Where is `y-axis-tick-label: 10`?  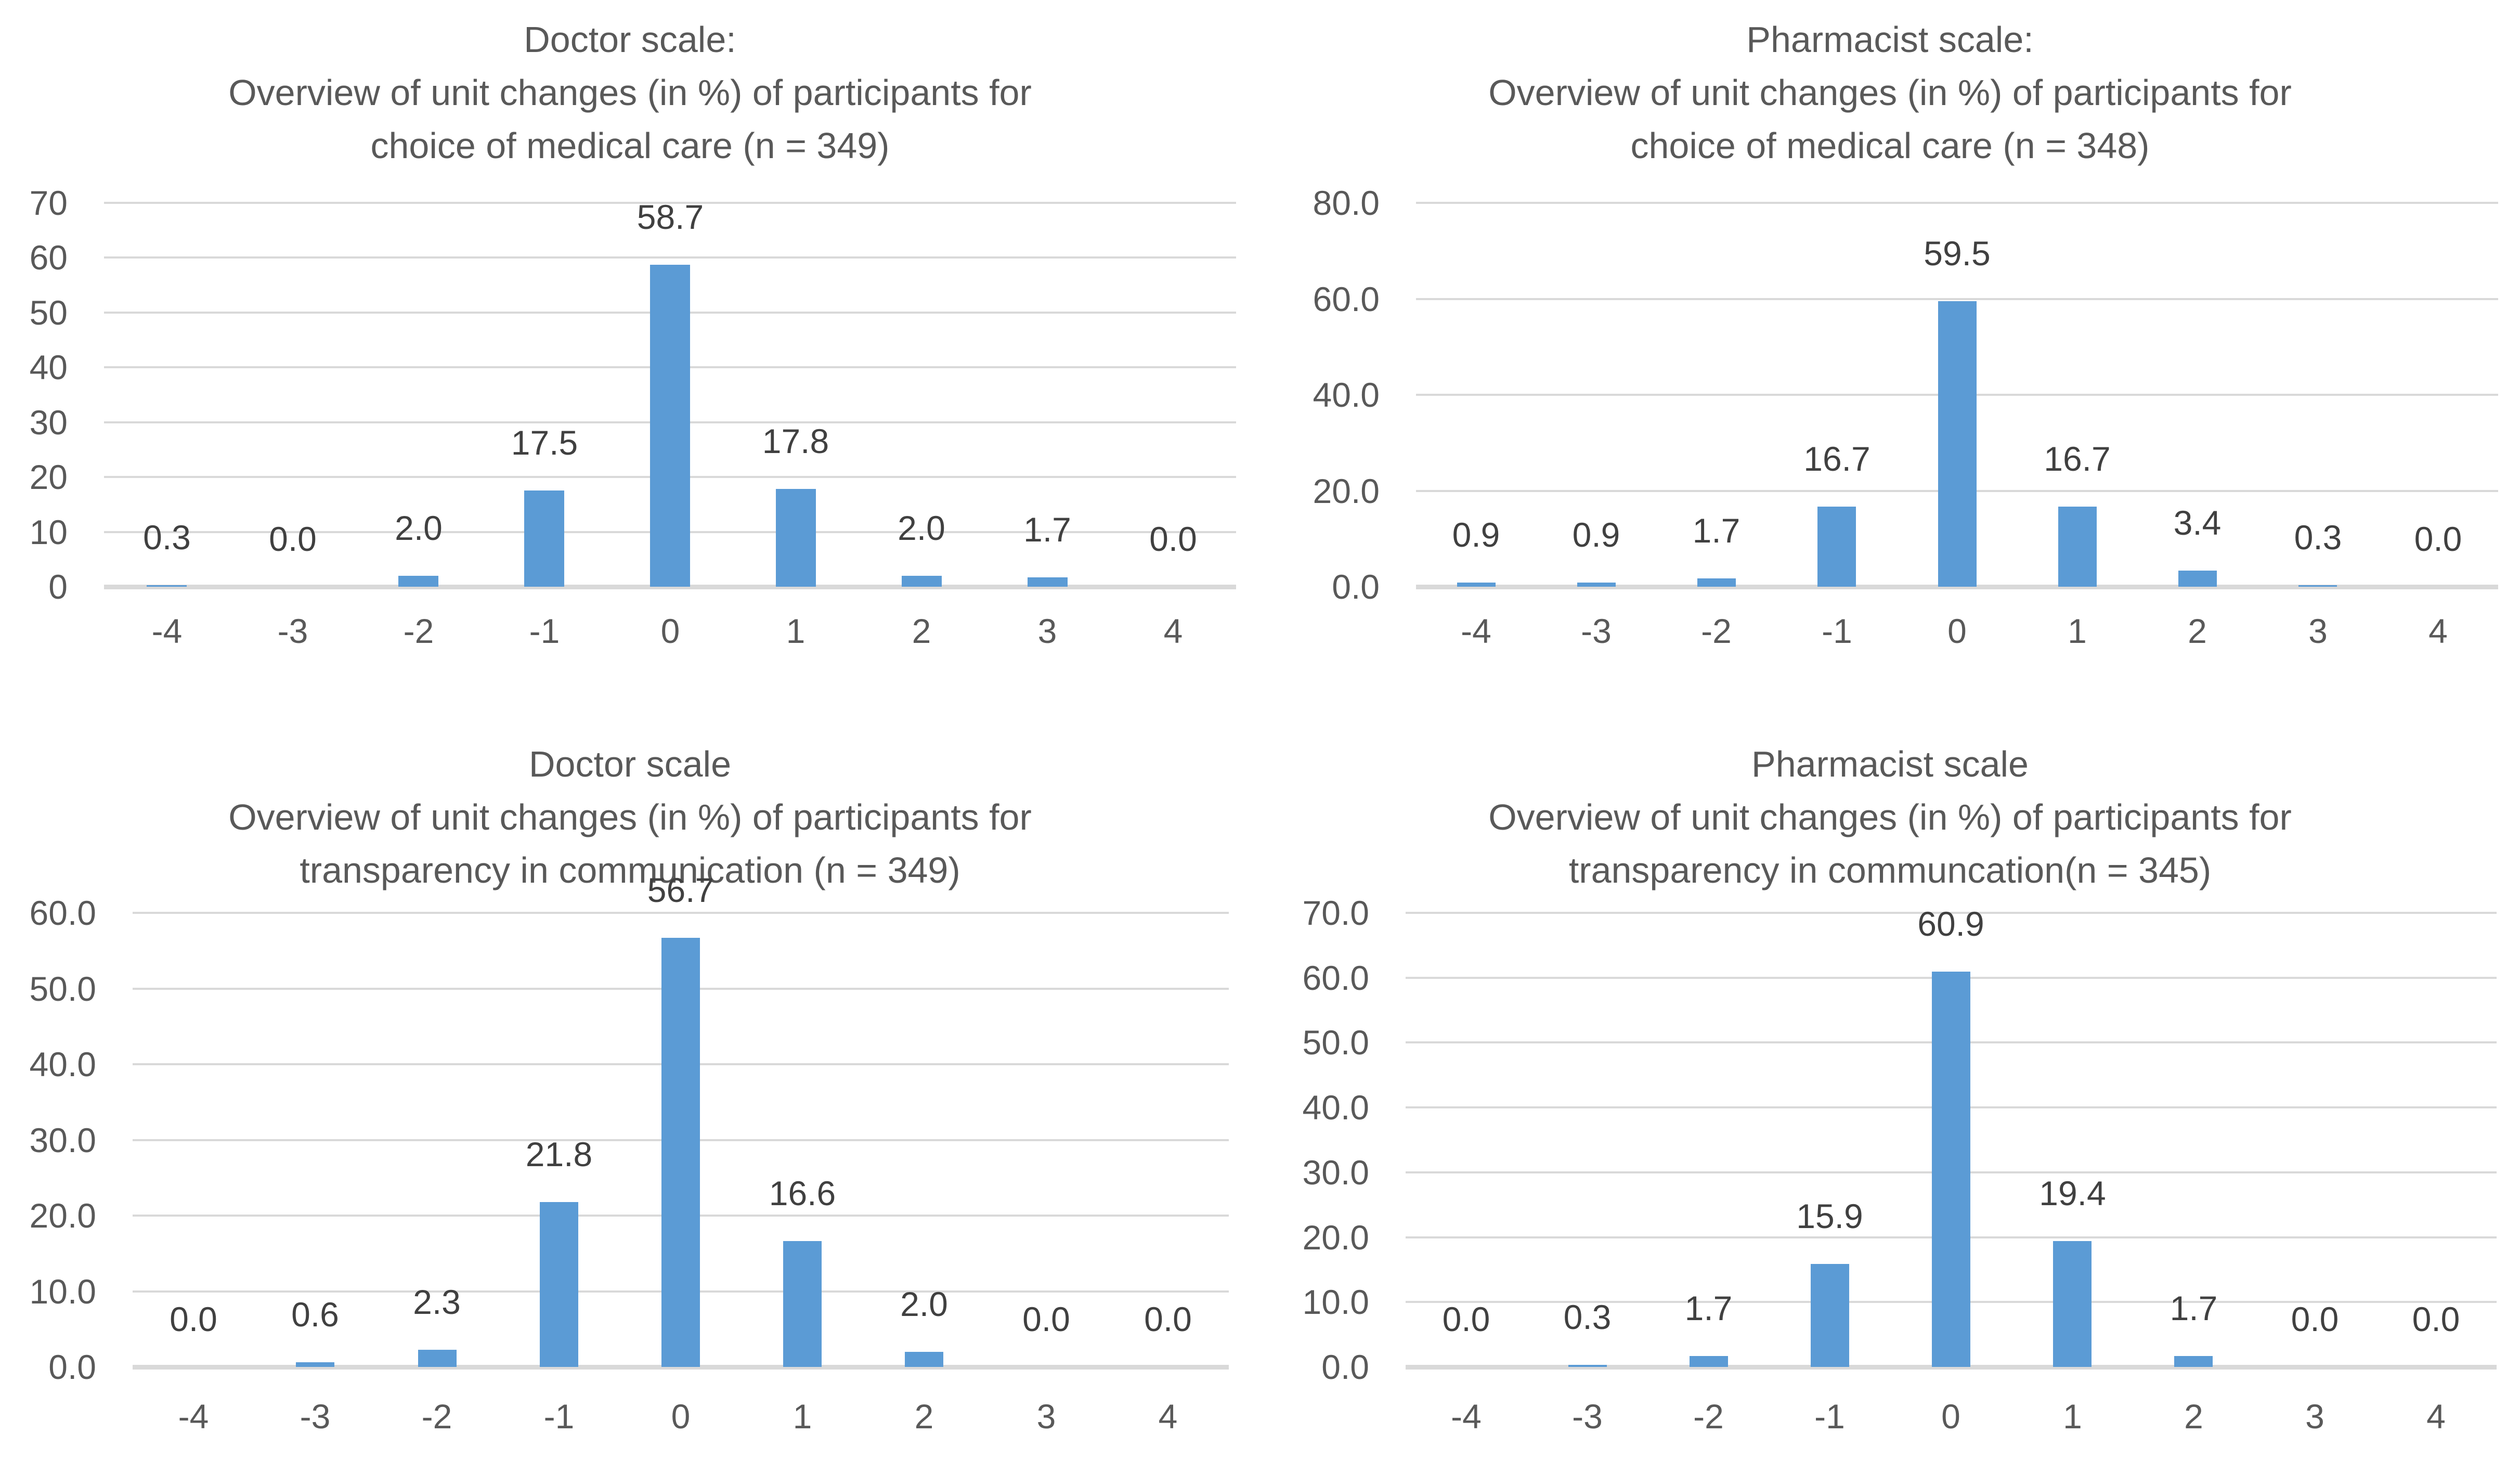
y-axis-tick-label: 10 is located at coordinates (48, 531).